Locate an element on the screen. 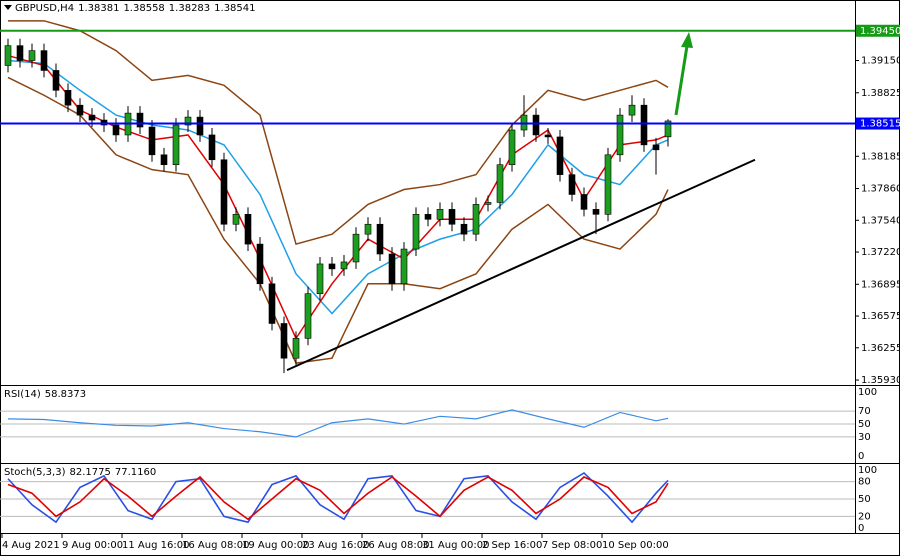 The image size is (900, 556). x-tick-label: 23 Aug 16:00 is located at coordinates (335, 545).